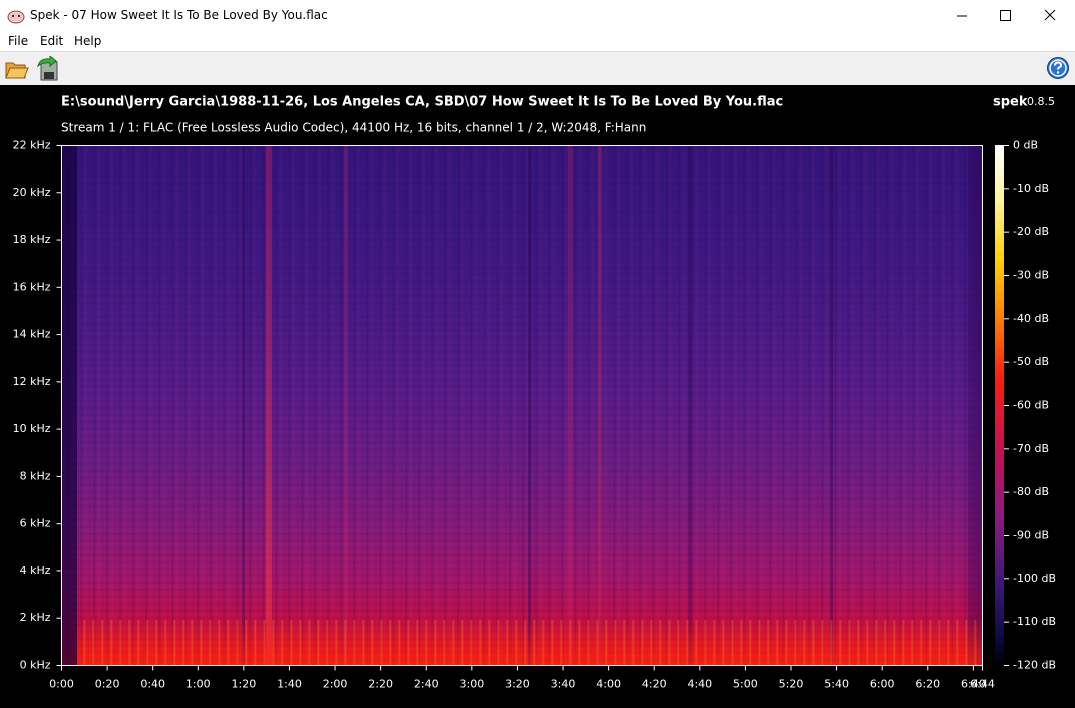 This screenshot has width=1075, height=708. What do you see at coordinates (1025, 145) in the screenshot?
I see `db-tick-label: 0 dB` at bounding box center [1025, 145].